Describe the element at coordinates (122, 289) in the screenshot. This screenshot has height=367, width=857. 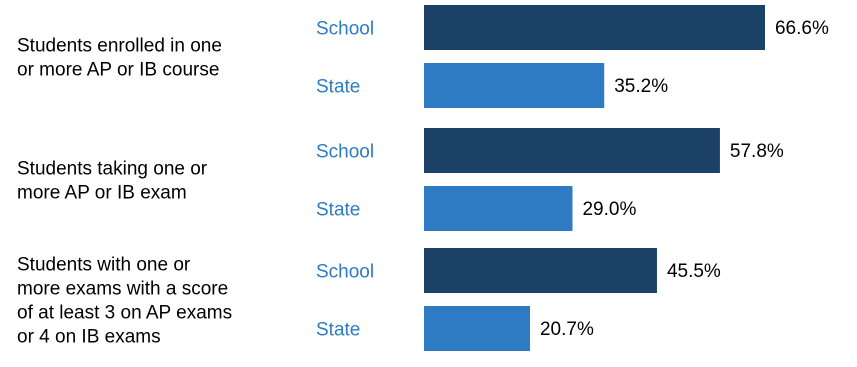
I see `category-label: more exams with a score` at that location.